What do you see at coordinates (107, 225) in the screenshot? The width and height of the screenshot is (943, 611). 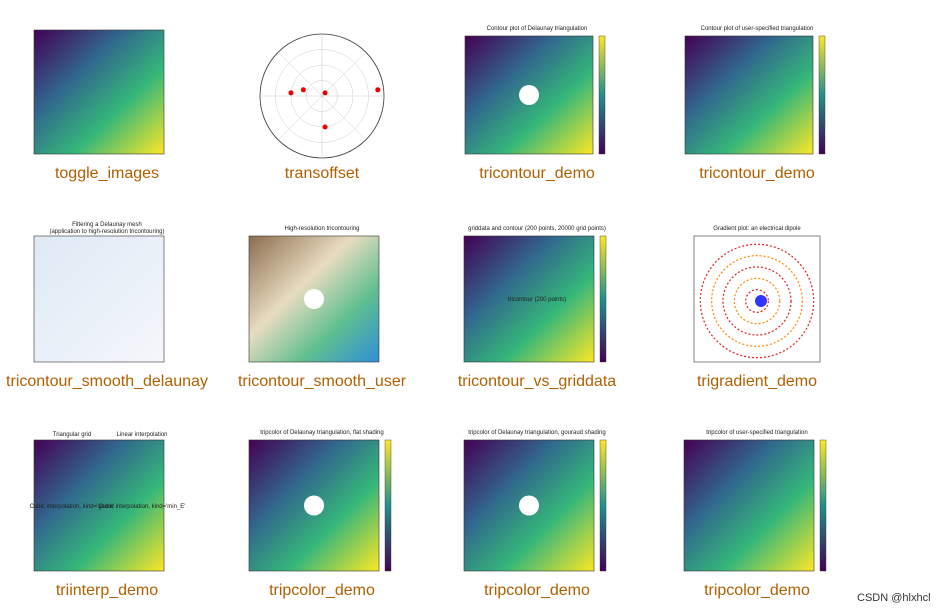 I see `plot-title: Filtering a Delaunay mesh` at bounding box center [107, 225].